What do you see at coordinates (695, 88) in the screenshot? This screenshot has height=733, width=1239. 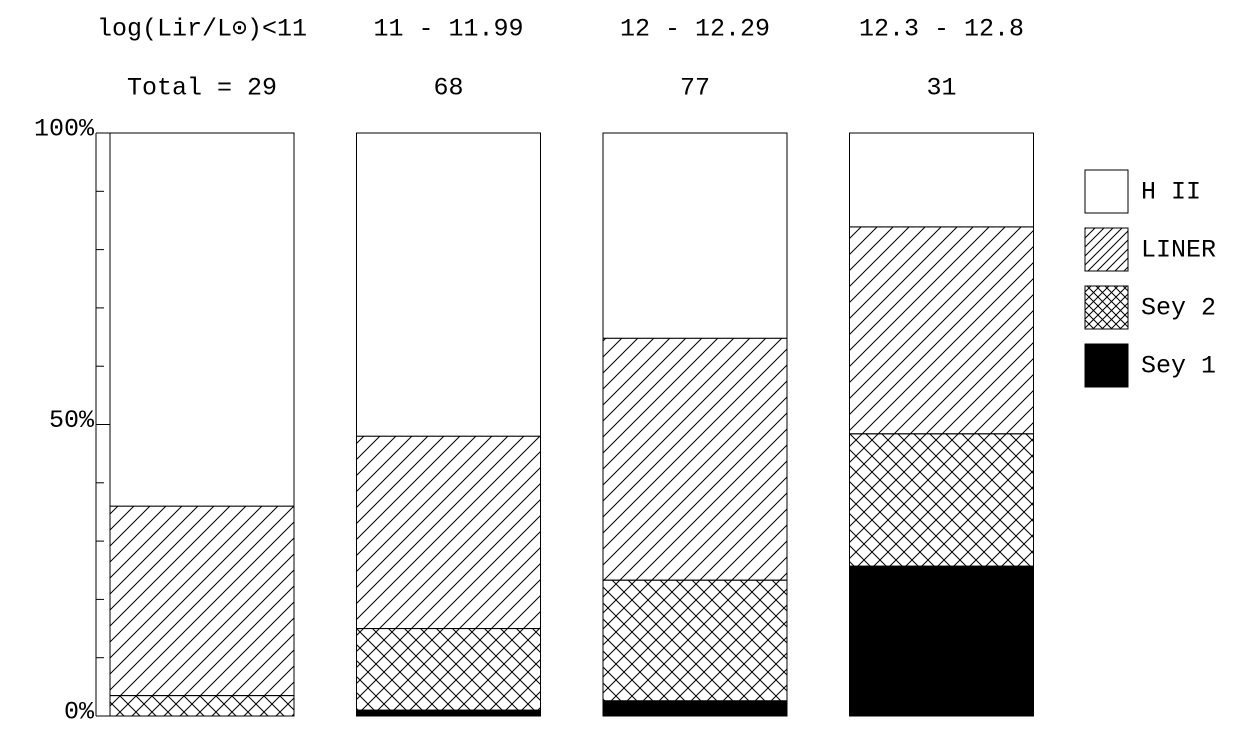 I see `total-label: 77` at bounding box center [695, 88].